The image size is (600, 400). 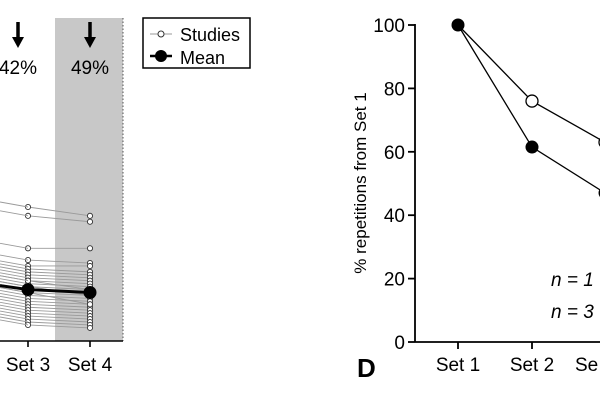 I want to click on x-ticks-right: Set 1 Set 2 Se, so click(x=517, y=359).